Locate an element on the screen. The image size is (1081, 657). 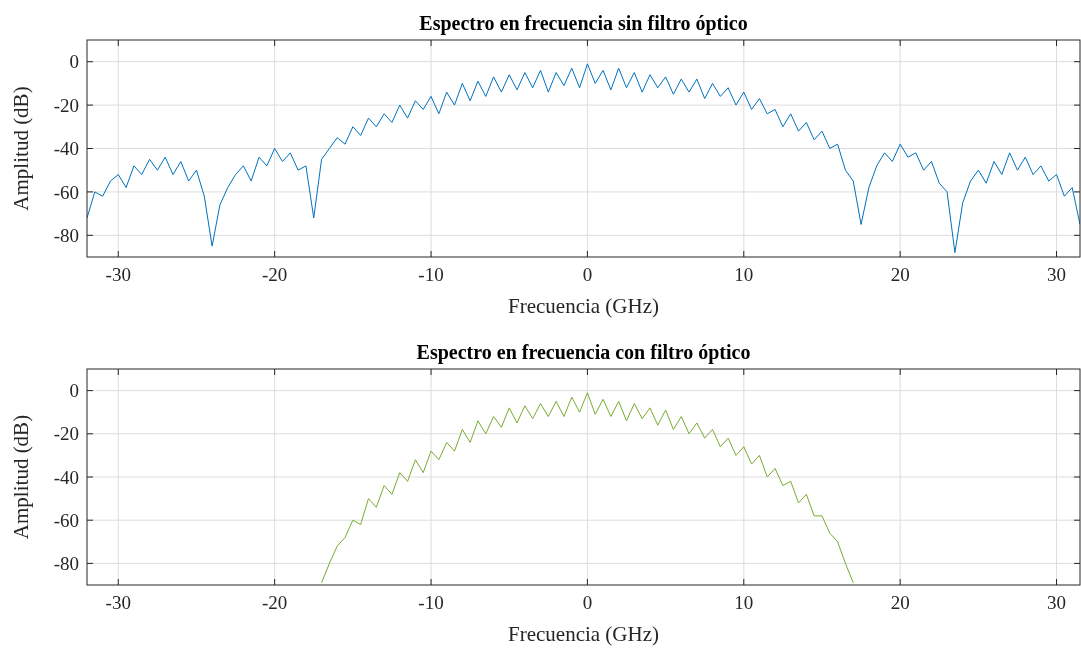
line-series is located at coordinates (587, 488).